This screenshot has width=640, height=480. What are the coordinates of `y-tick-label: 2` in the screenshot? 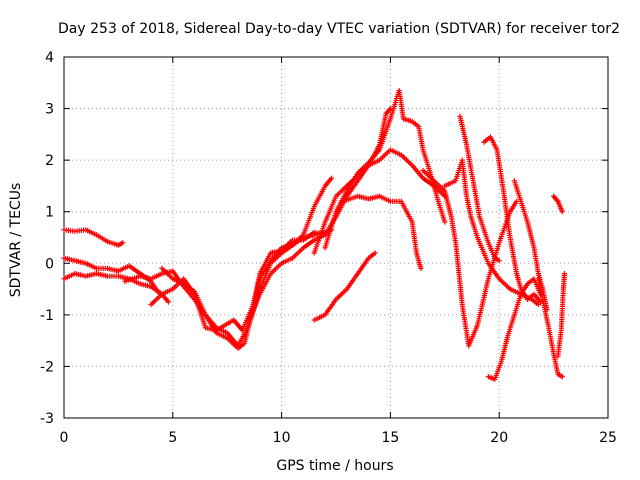 It's located at (49, 161).